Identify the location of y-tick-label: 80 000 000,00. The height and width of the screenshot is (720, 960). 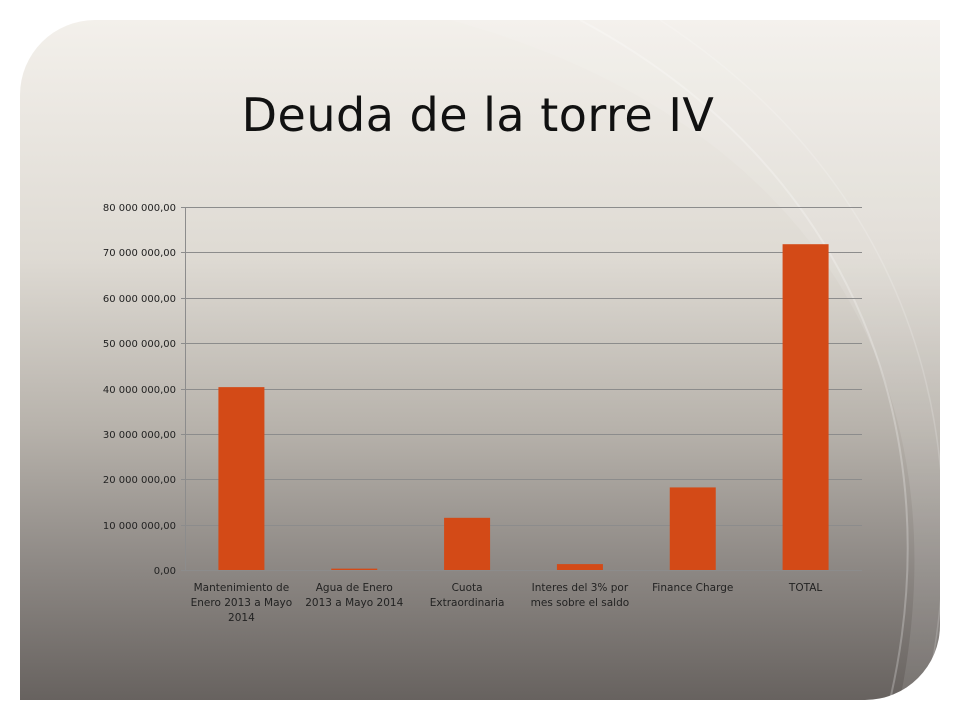
(139, 208).